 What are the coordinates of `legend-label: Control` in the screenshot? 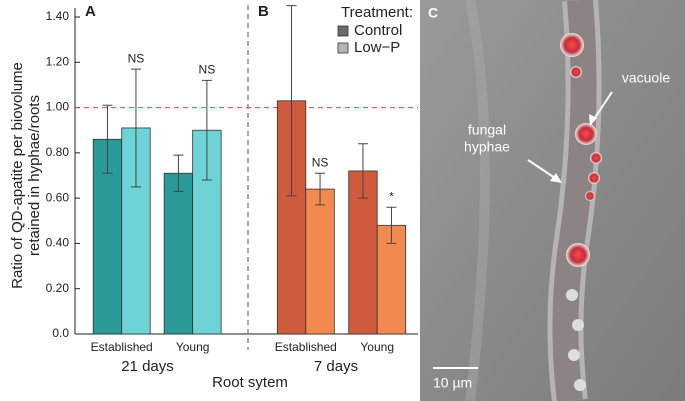 It's located at (378, 30).